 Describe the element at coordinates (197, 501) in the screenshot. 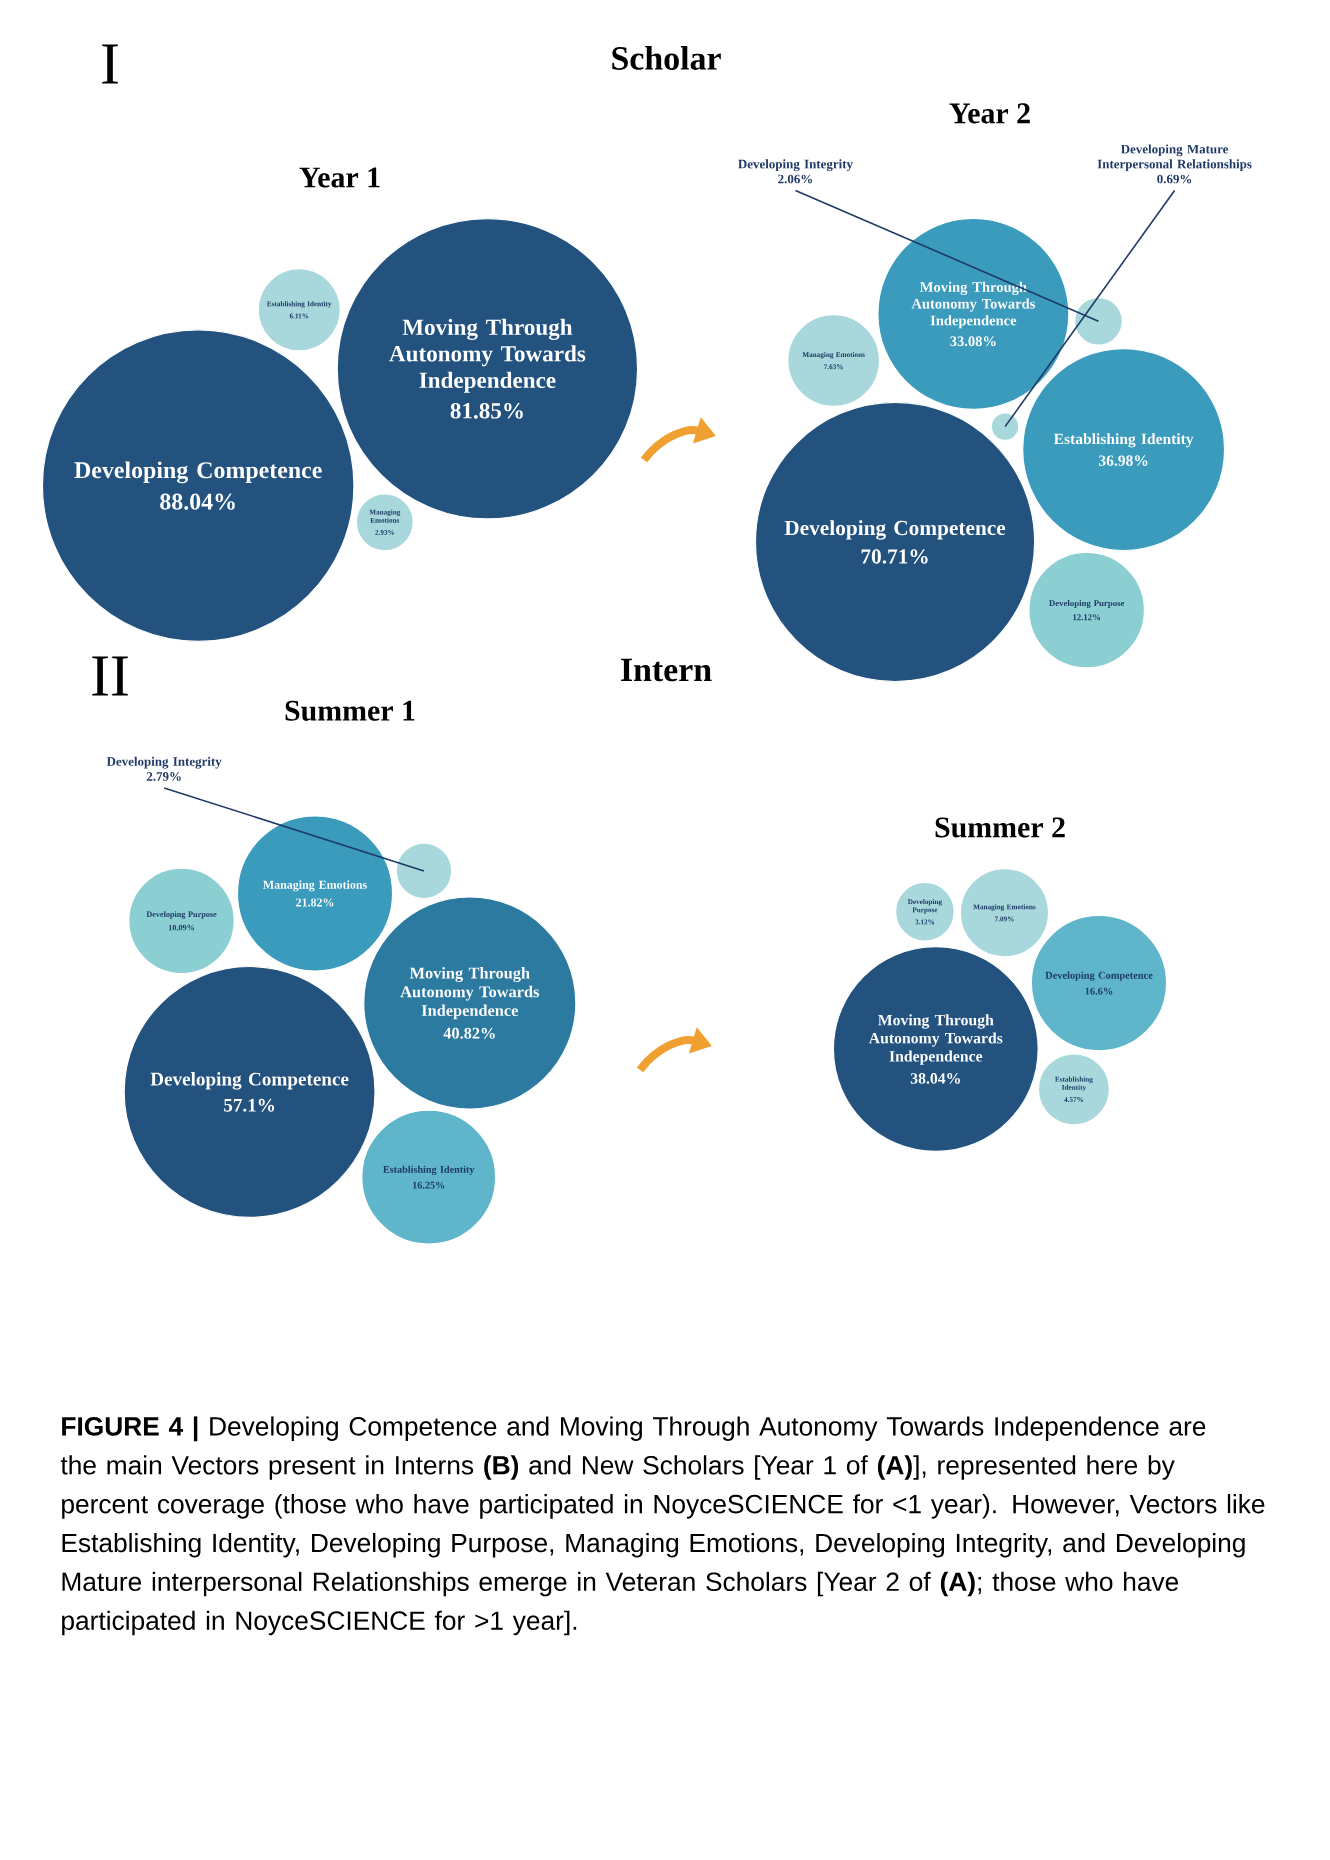

I see `data-label: 88.04%` at that location.